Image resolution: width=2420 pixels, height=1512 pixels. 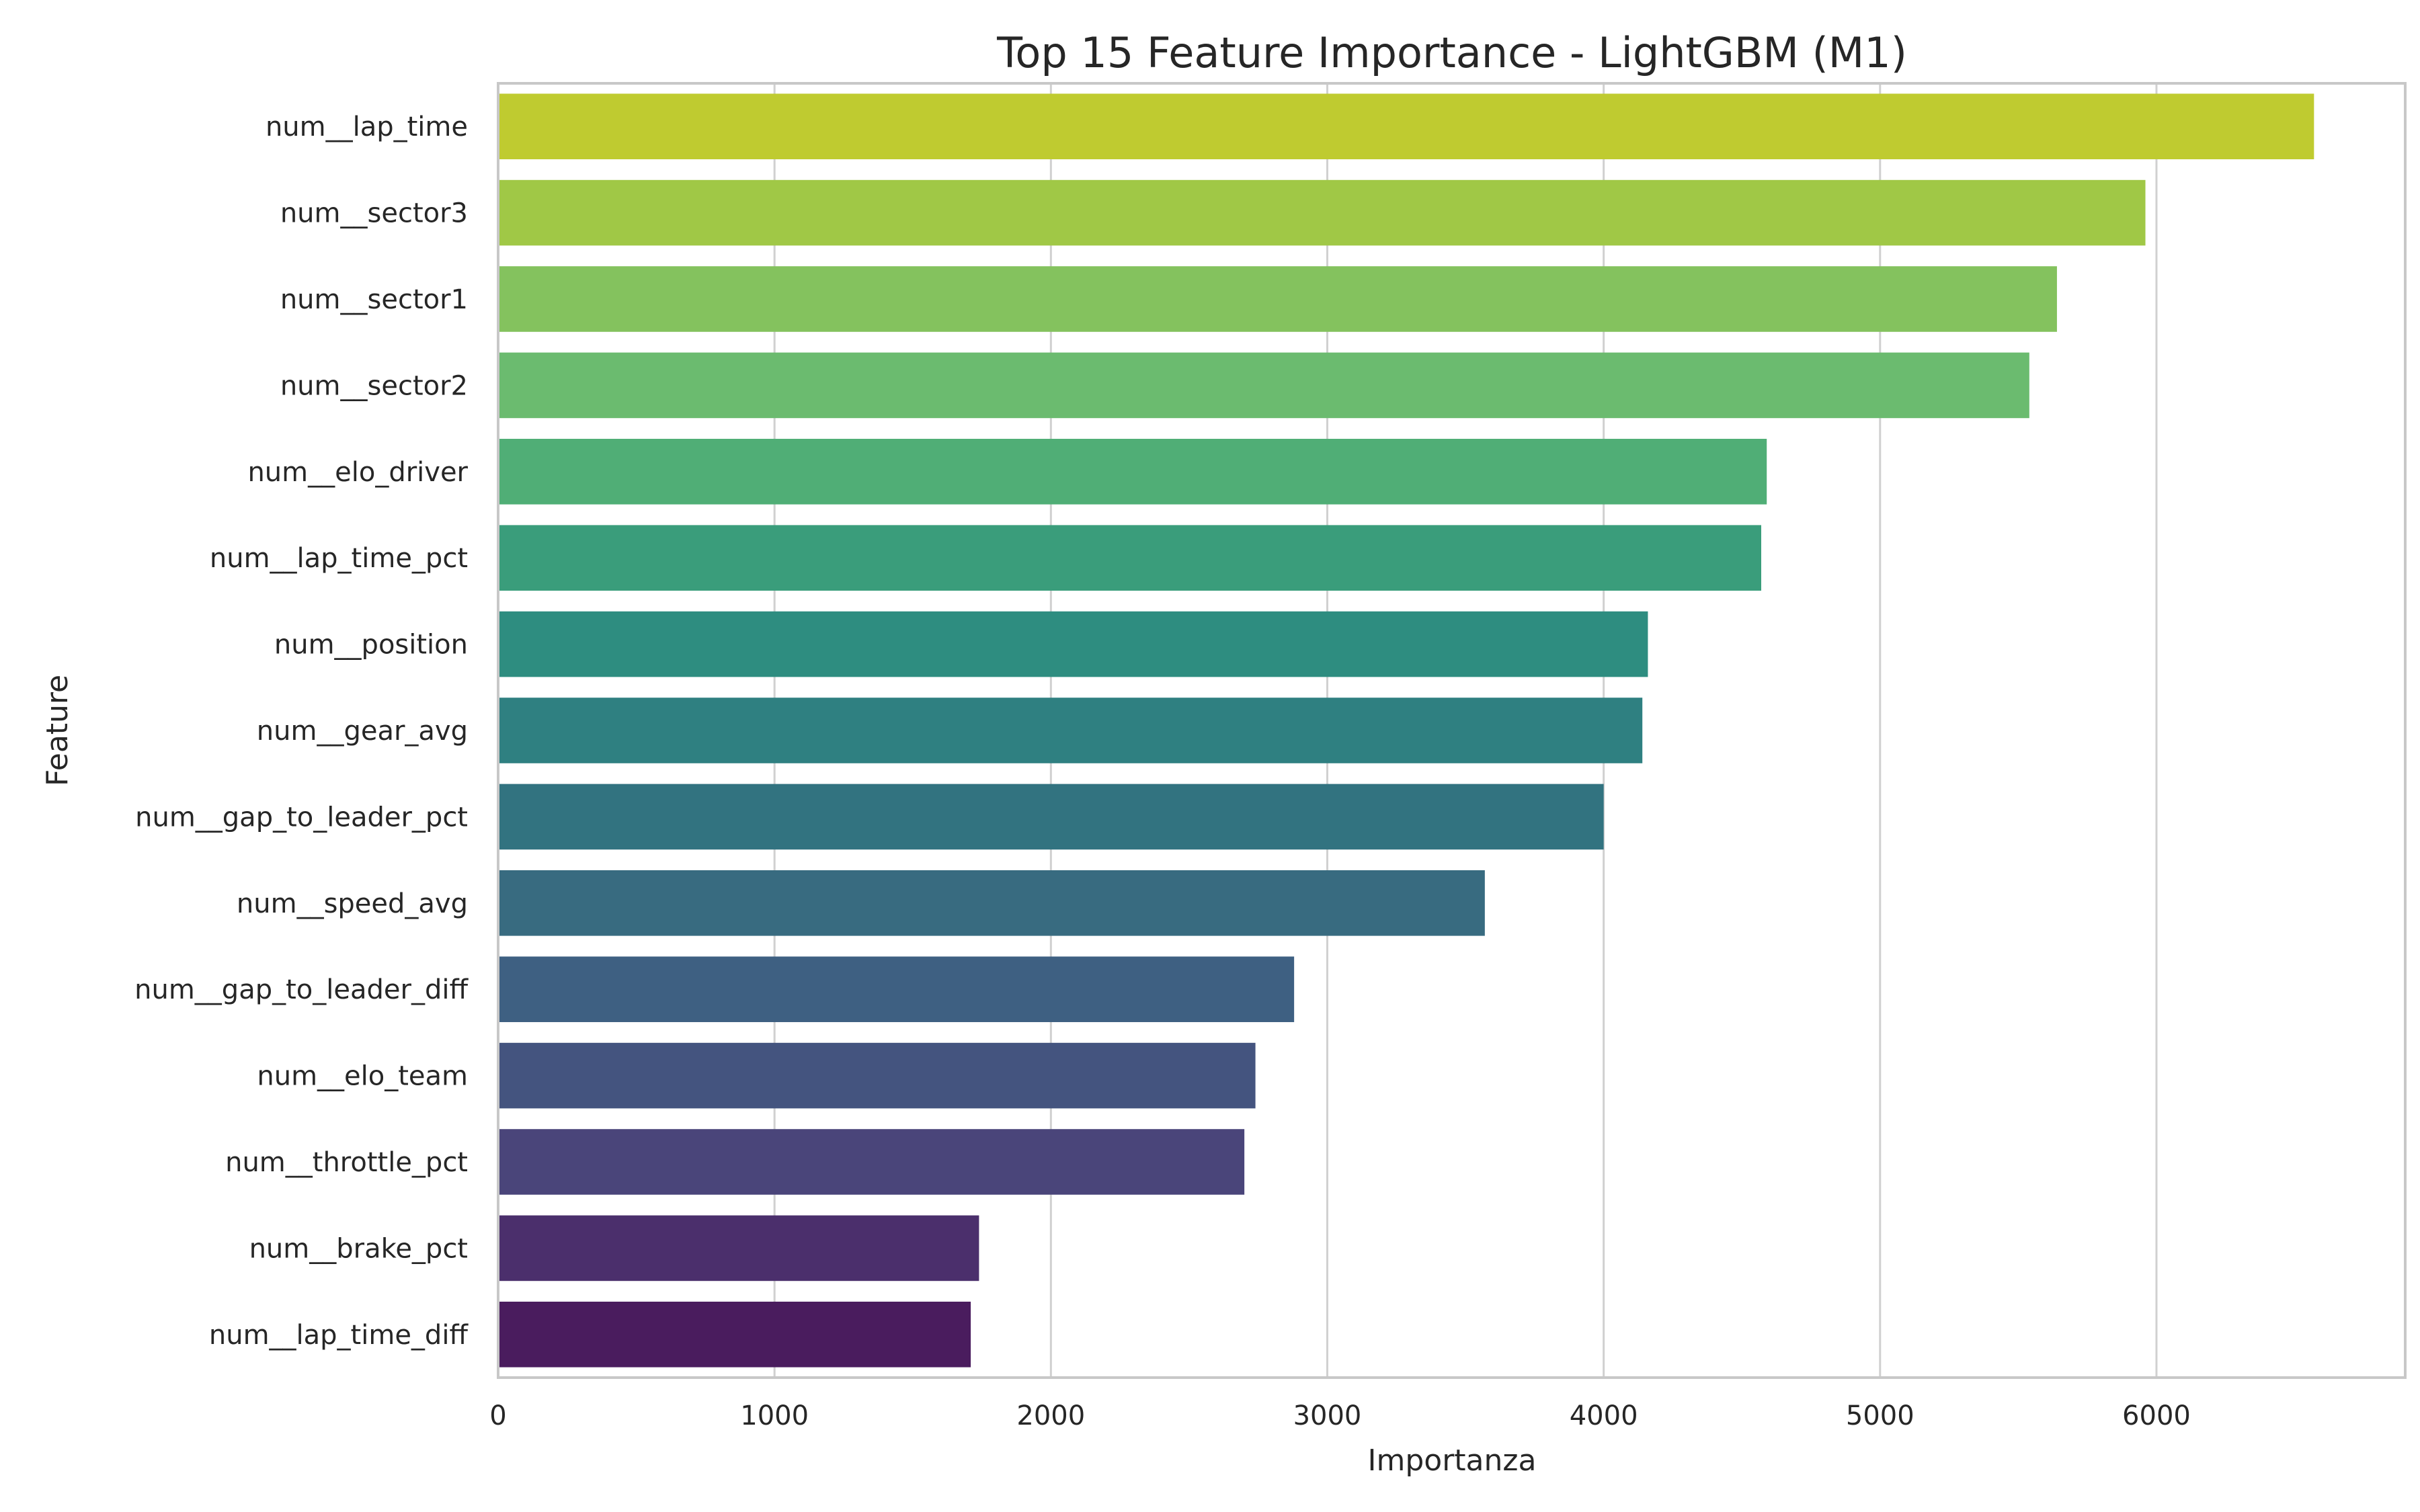 I want to click on bar-num-gap-to-leader-diff, so click(x=896, y=989).